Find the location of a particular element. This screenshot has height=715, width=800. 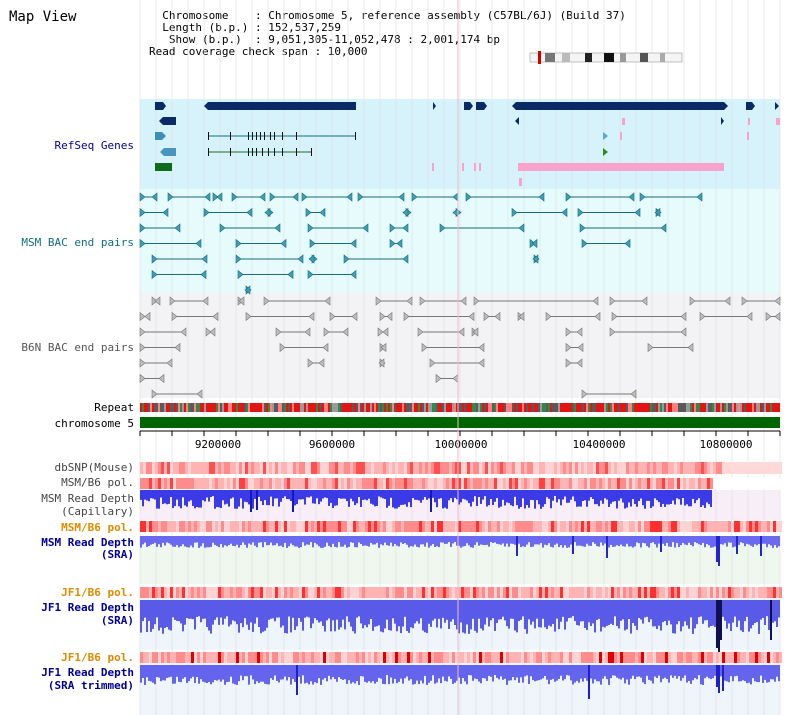

b6n-bac-pairs is located at coordinates (460, 347).